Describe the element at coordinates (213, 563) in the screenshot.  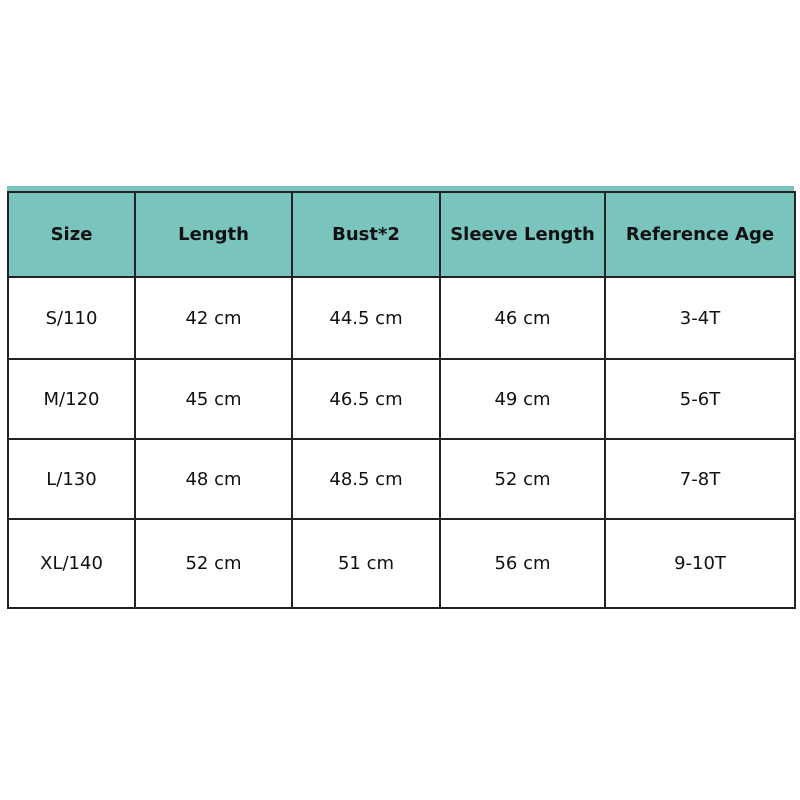
I see `cell-length: 52 cm` at that location.